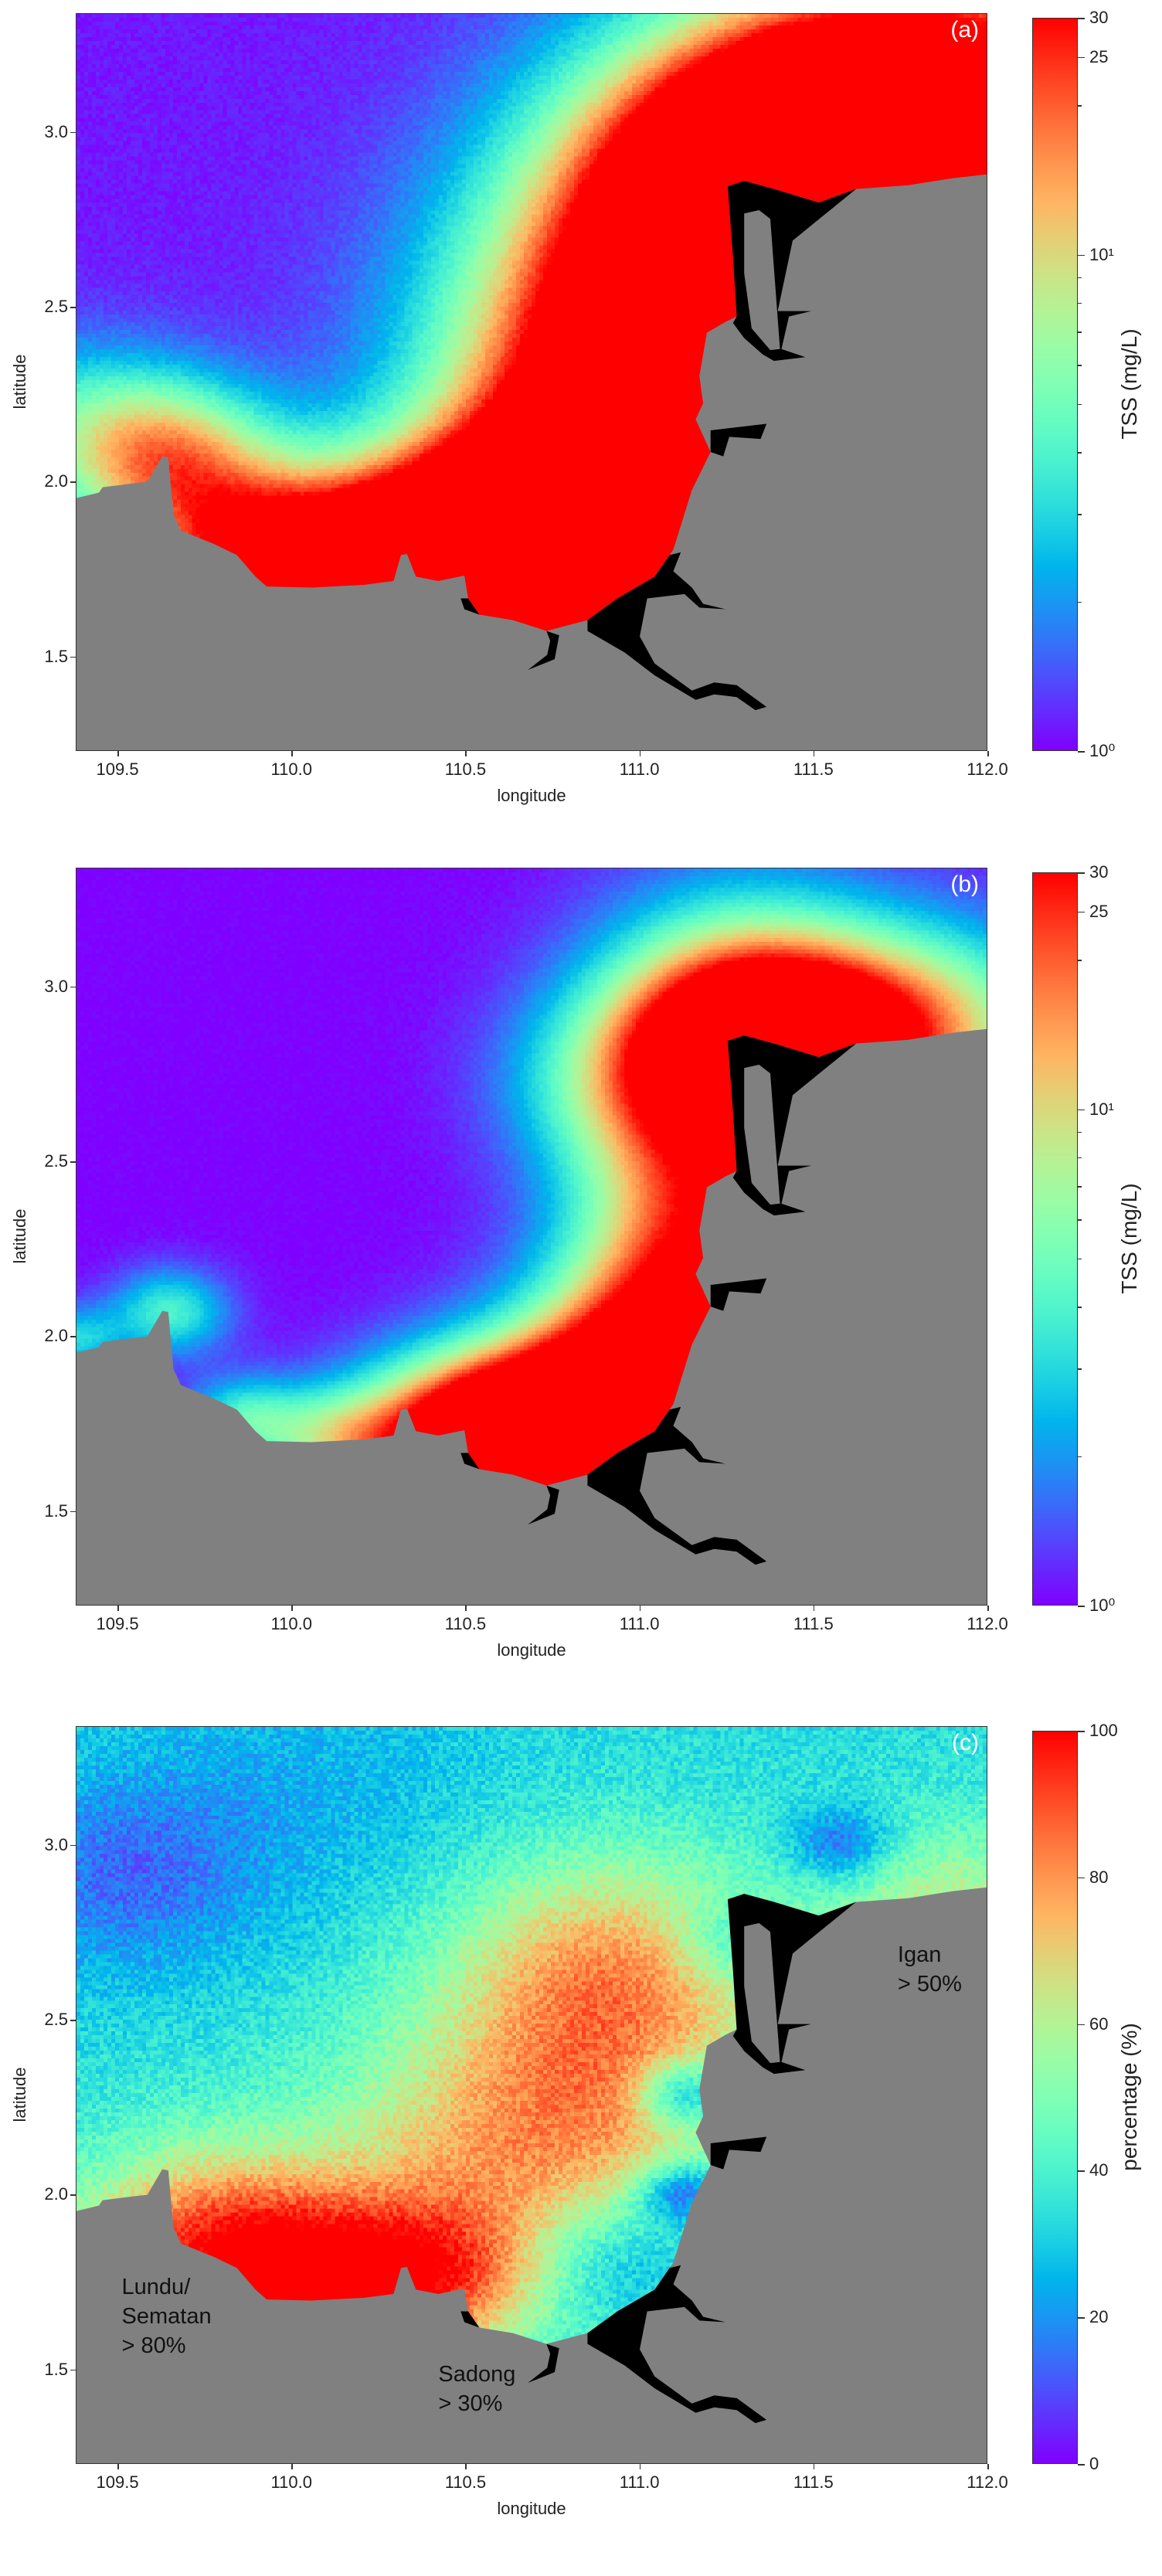  What do you see at coordinates (1099, 1877) in the screenshot?
I see `colorbar-tick-label: 80` at bounding box center [1099, 1877].